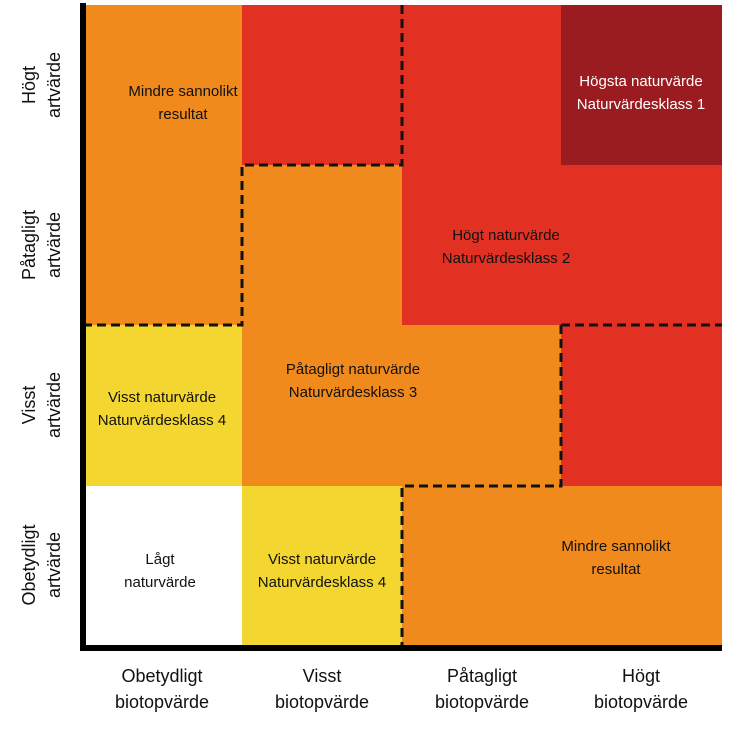 This screenshot has width=753, height=729. I want to click on cell-label: Naturvärdesklass 3, so click(353, 392).